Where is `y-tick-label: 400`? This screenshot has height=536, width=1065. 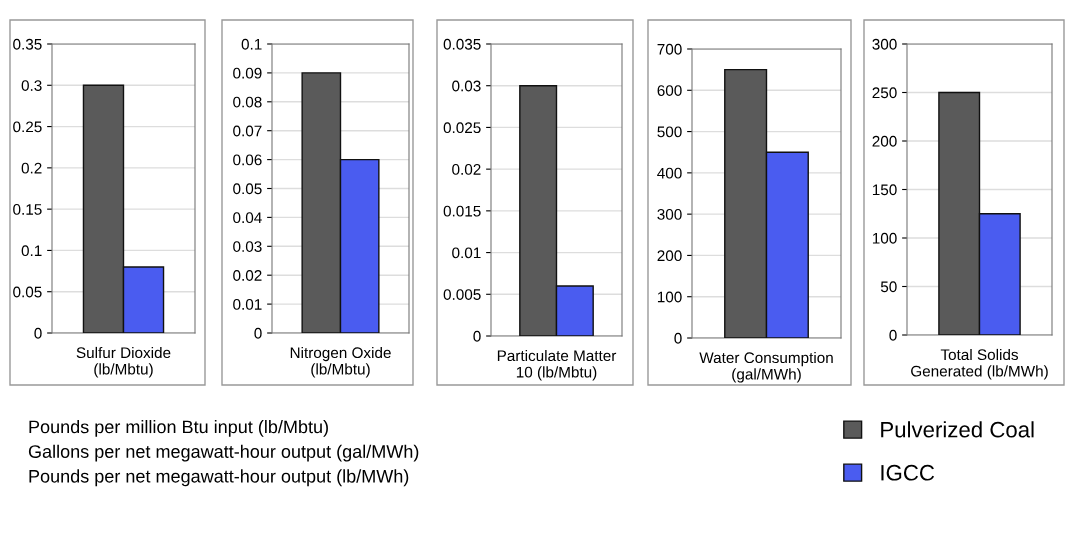 y-tick-label: 400 is located at coordinates (669, 173).